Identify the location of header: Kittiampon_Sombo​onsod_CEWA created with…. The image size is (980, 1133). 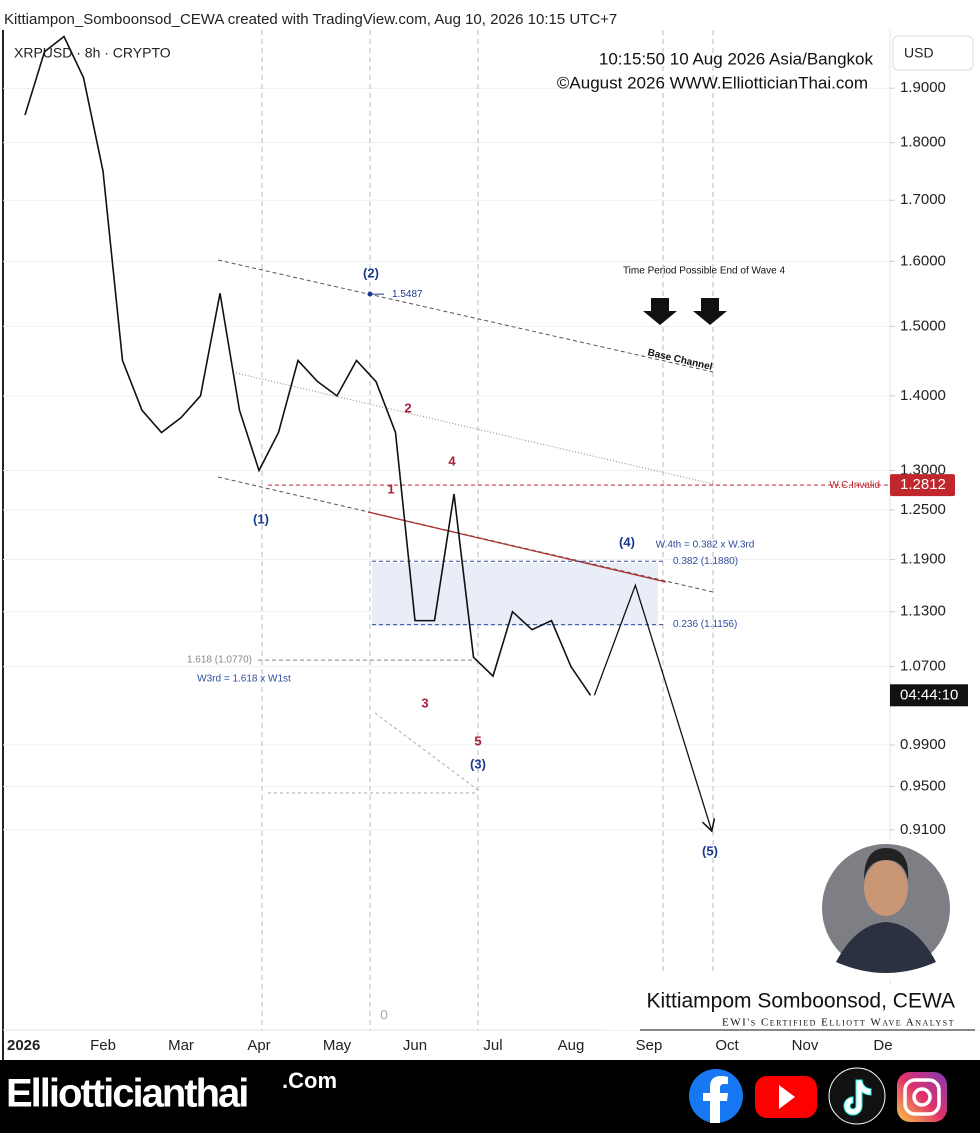
(310, 19).